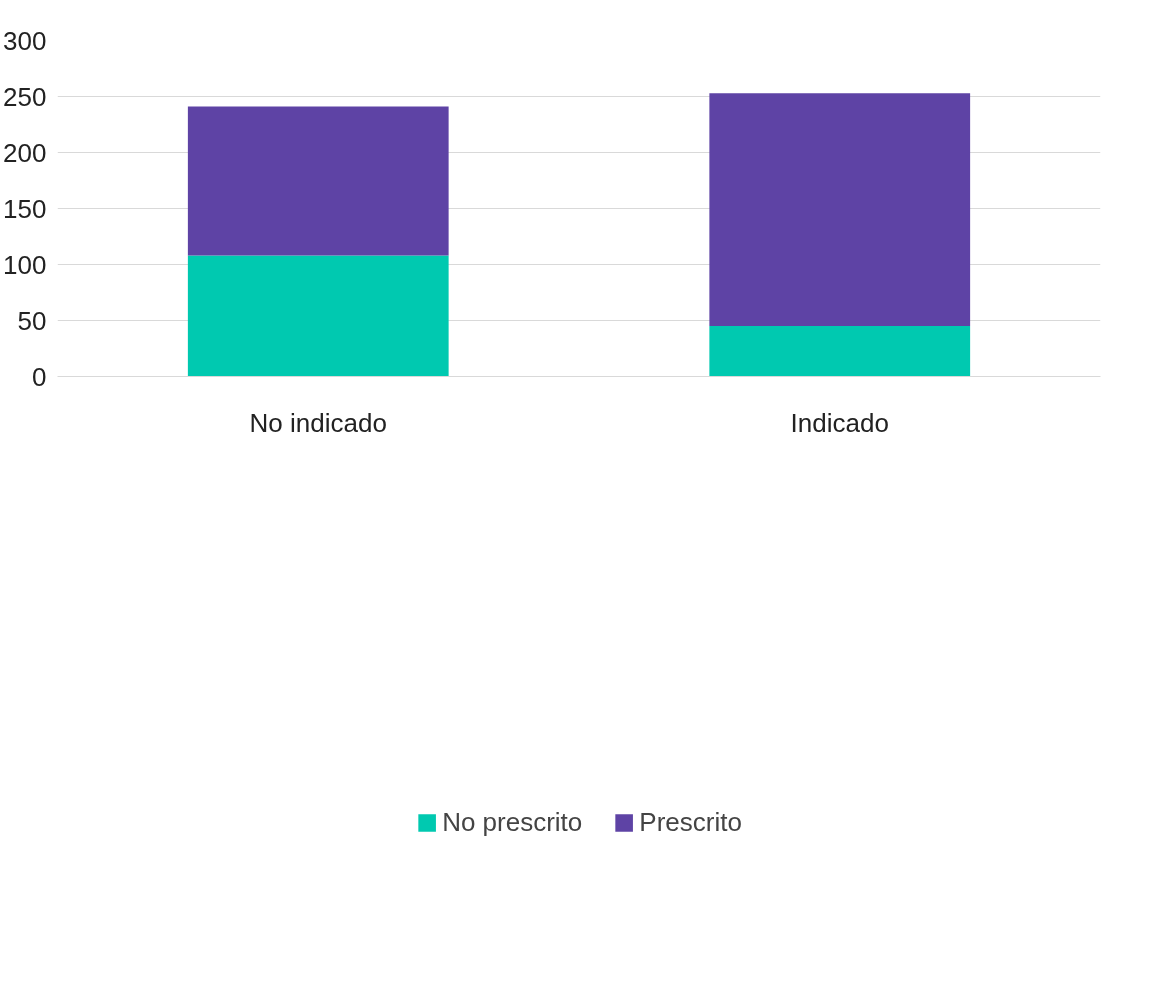 This screenshot has height=1000, width=1166. Describe the element at coordinates (25, 40) in the screenshot. I see `y-tick-label: 300` at that location.